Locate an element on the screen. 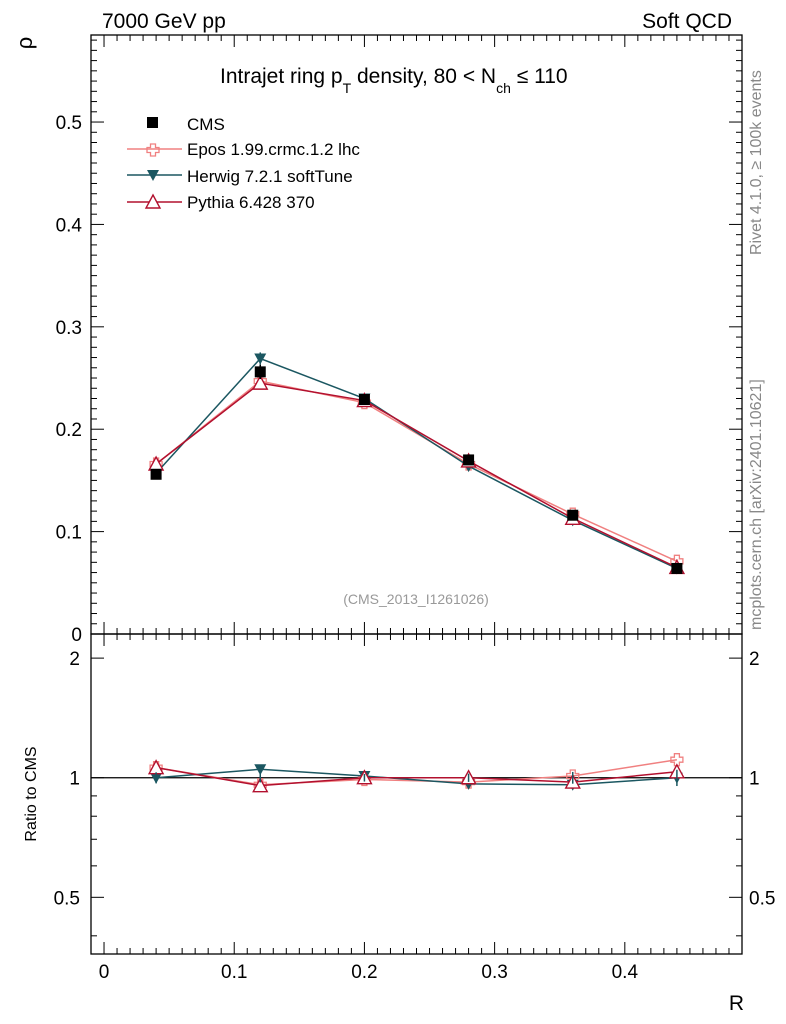 The width and height of the screenshot is (786, 1024). ratio-panel is located at coordinates (416, 773).